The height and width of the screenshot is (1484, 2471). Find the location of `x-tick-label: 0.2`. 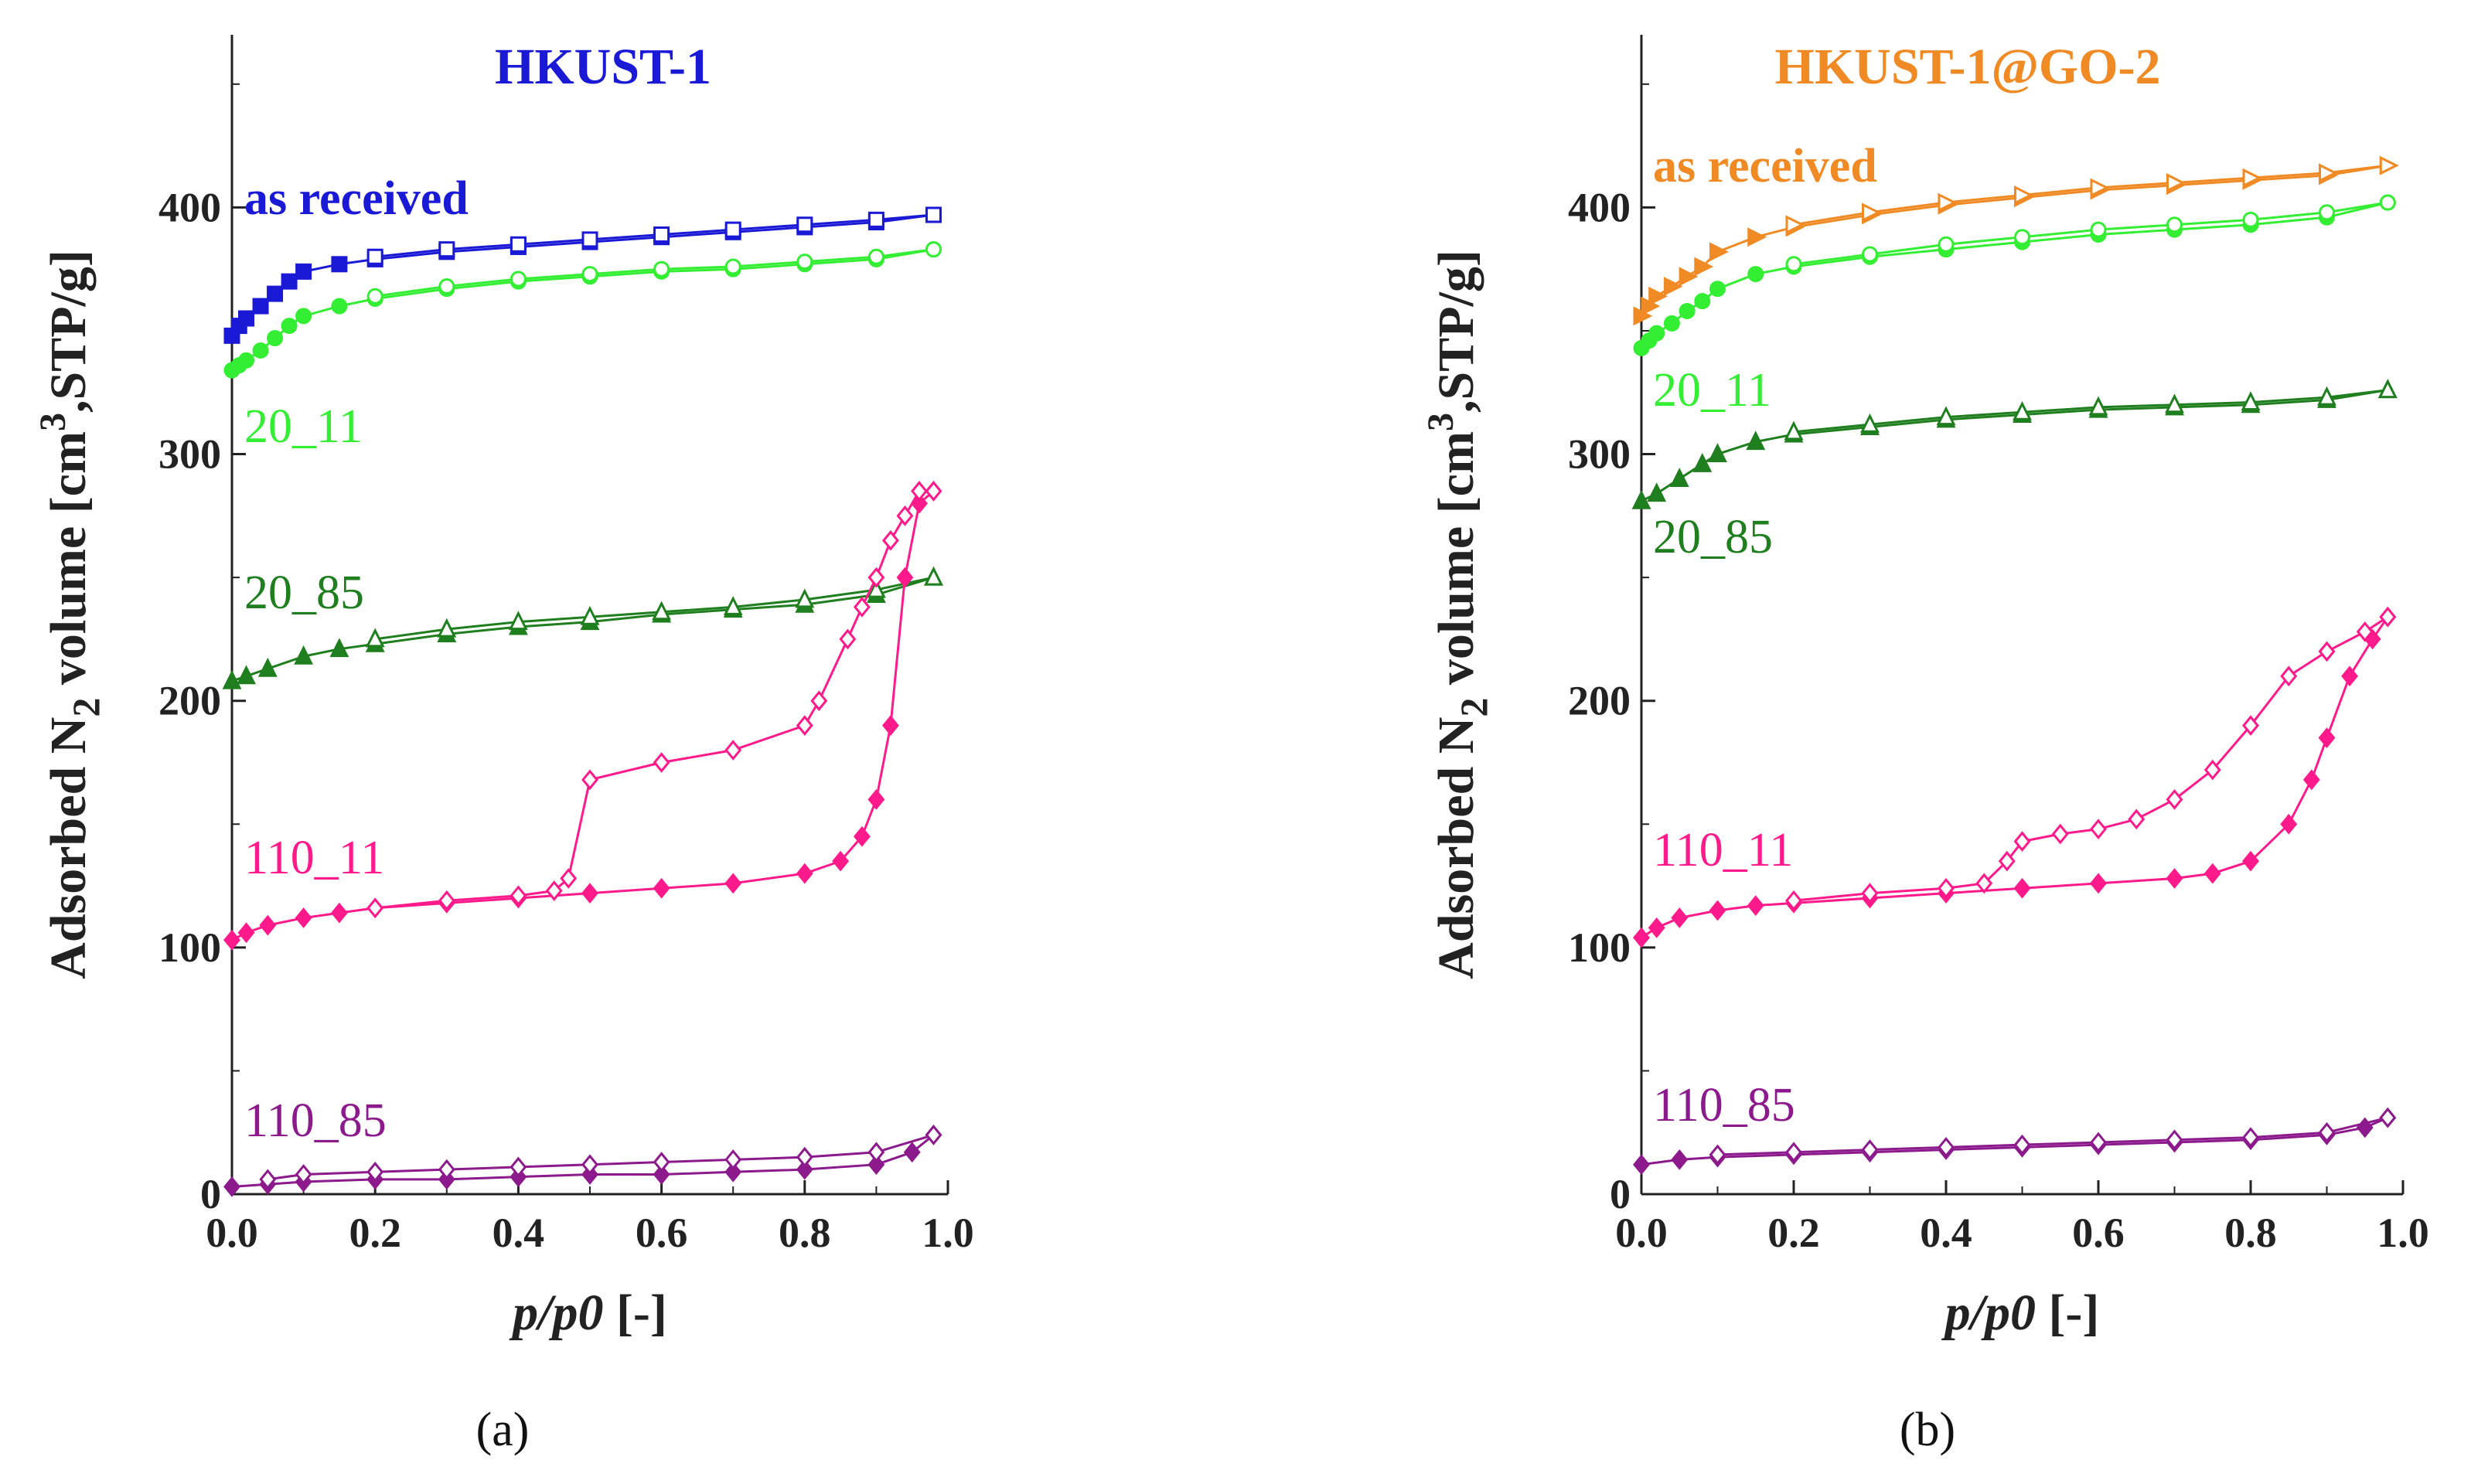

x-tick-label: 0.2 is located at coordinates (375, 1233).